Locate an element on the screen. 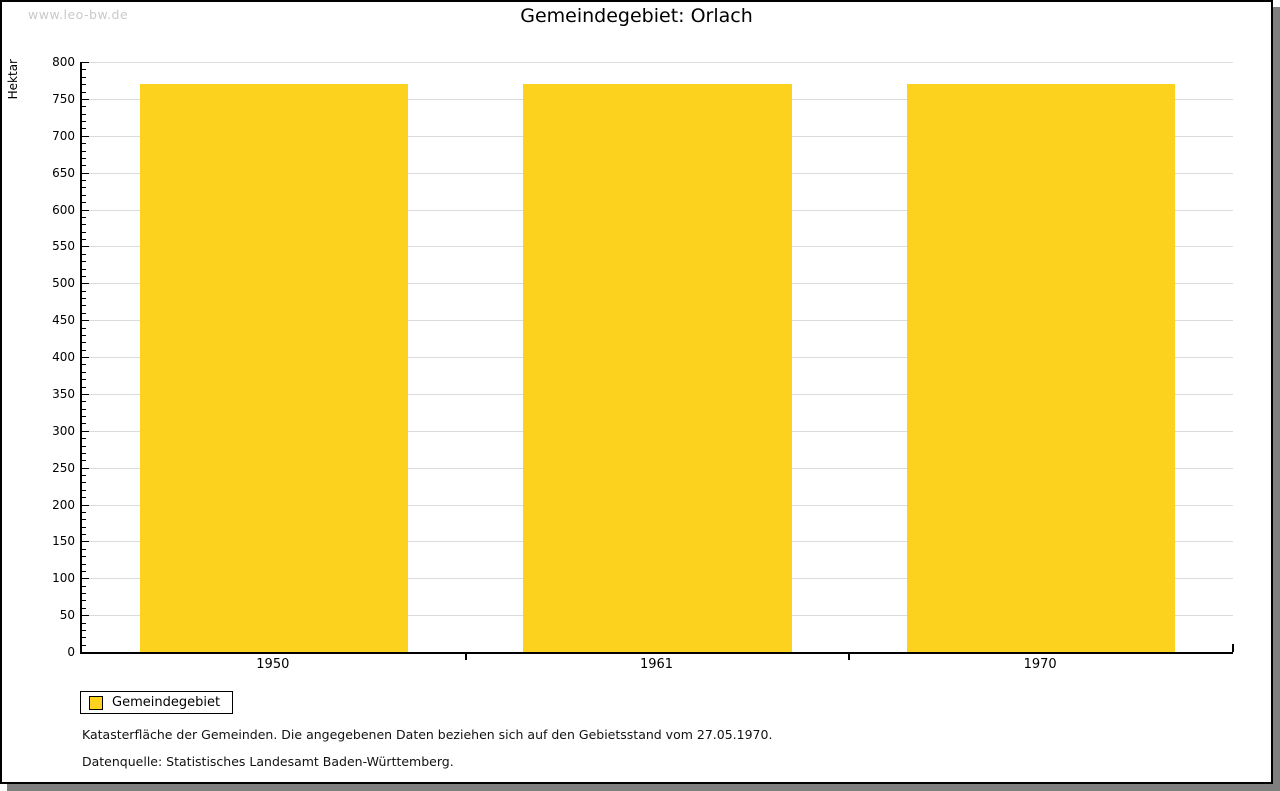 This screenshot has width=1280, height=791. x-tick-label: 1970 is located at coordinates (1040, 664).